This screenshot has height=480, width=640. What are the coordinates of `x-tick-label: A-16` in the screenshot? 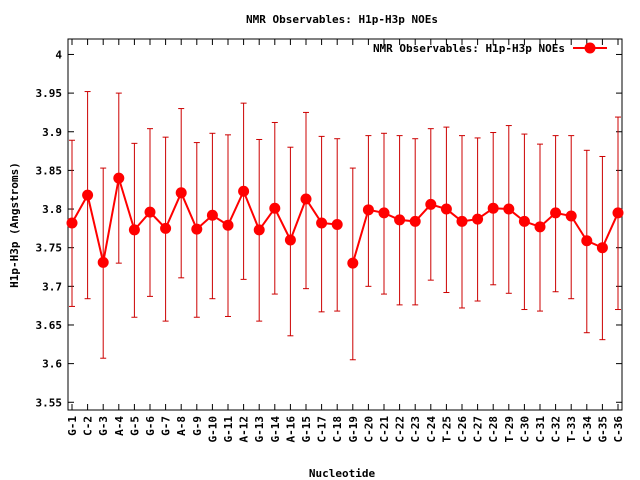 It's located at (290, 429).